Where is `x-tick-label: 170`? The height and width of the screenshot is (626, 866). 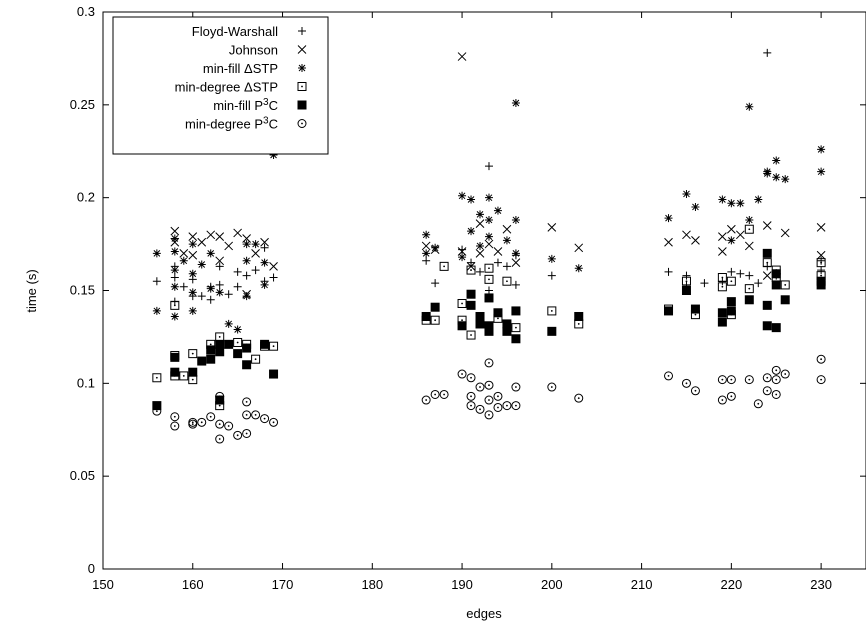
x-tick-label: 170 is located at coordinates (283, 584).